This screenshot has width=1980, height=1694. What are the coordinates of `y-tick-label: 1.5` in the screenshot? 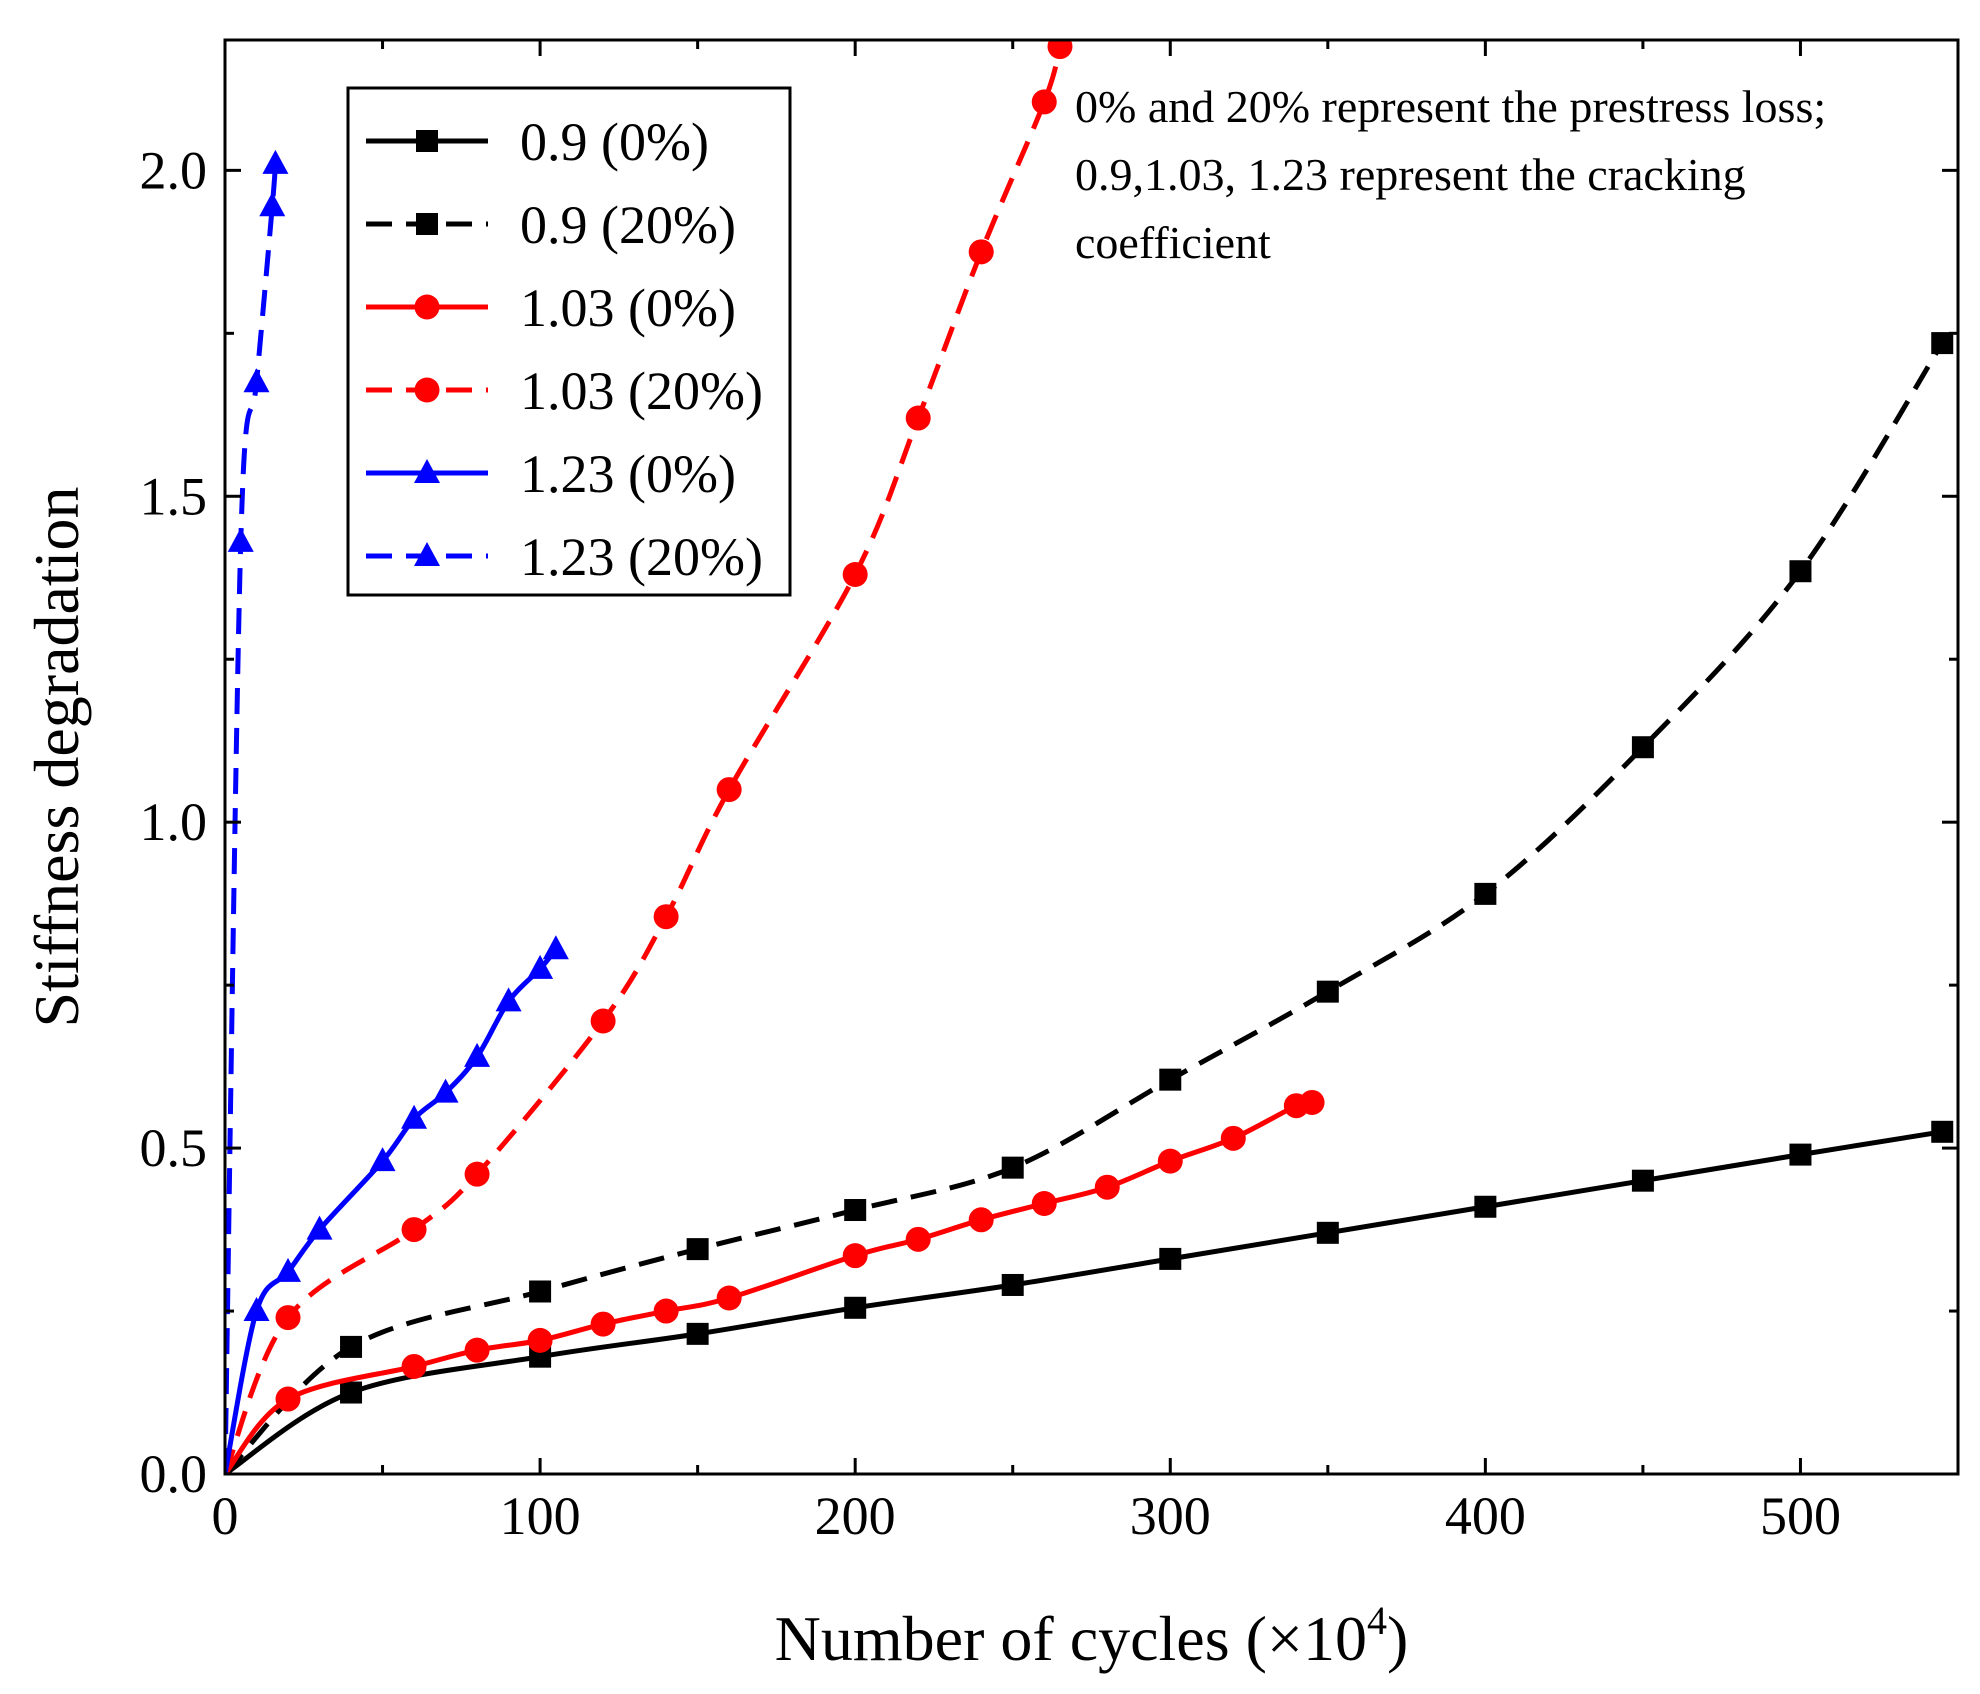 It's located at (174, 496).